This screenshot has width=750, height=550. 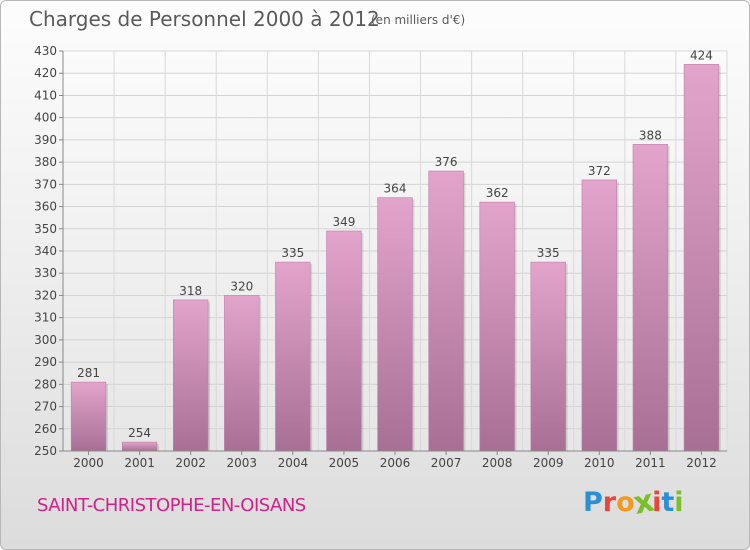 What do you see at coordinates (45, 384) in the screenshot?
I see `y-tick-label: 280` at bounding box center [45, 384].